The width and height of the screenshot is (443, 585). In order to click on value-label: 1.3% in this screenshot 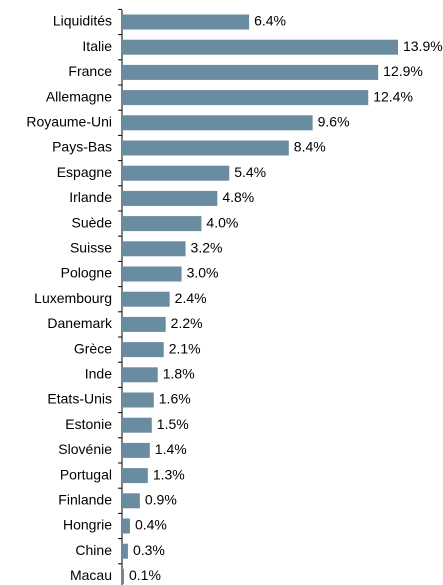, I will do `click(169, 474)`.